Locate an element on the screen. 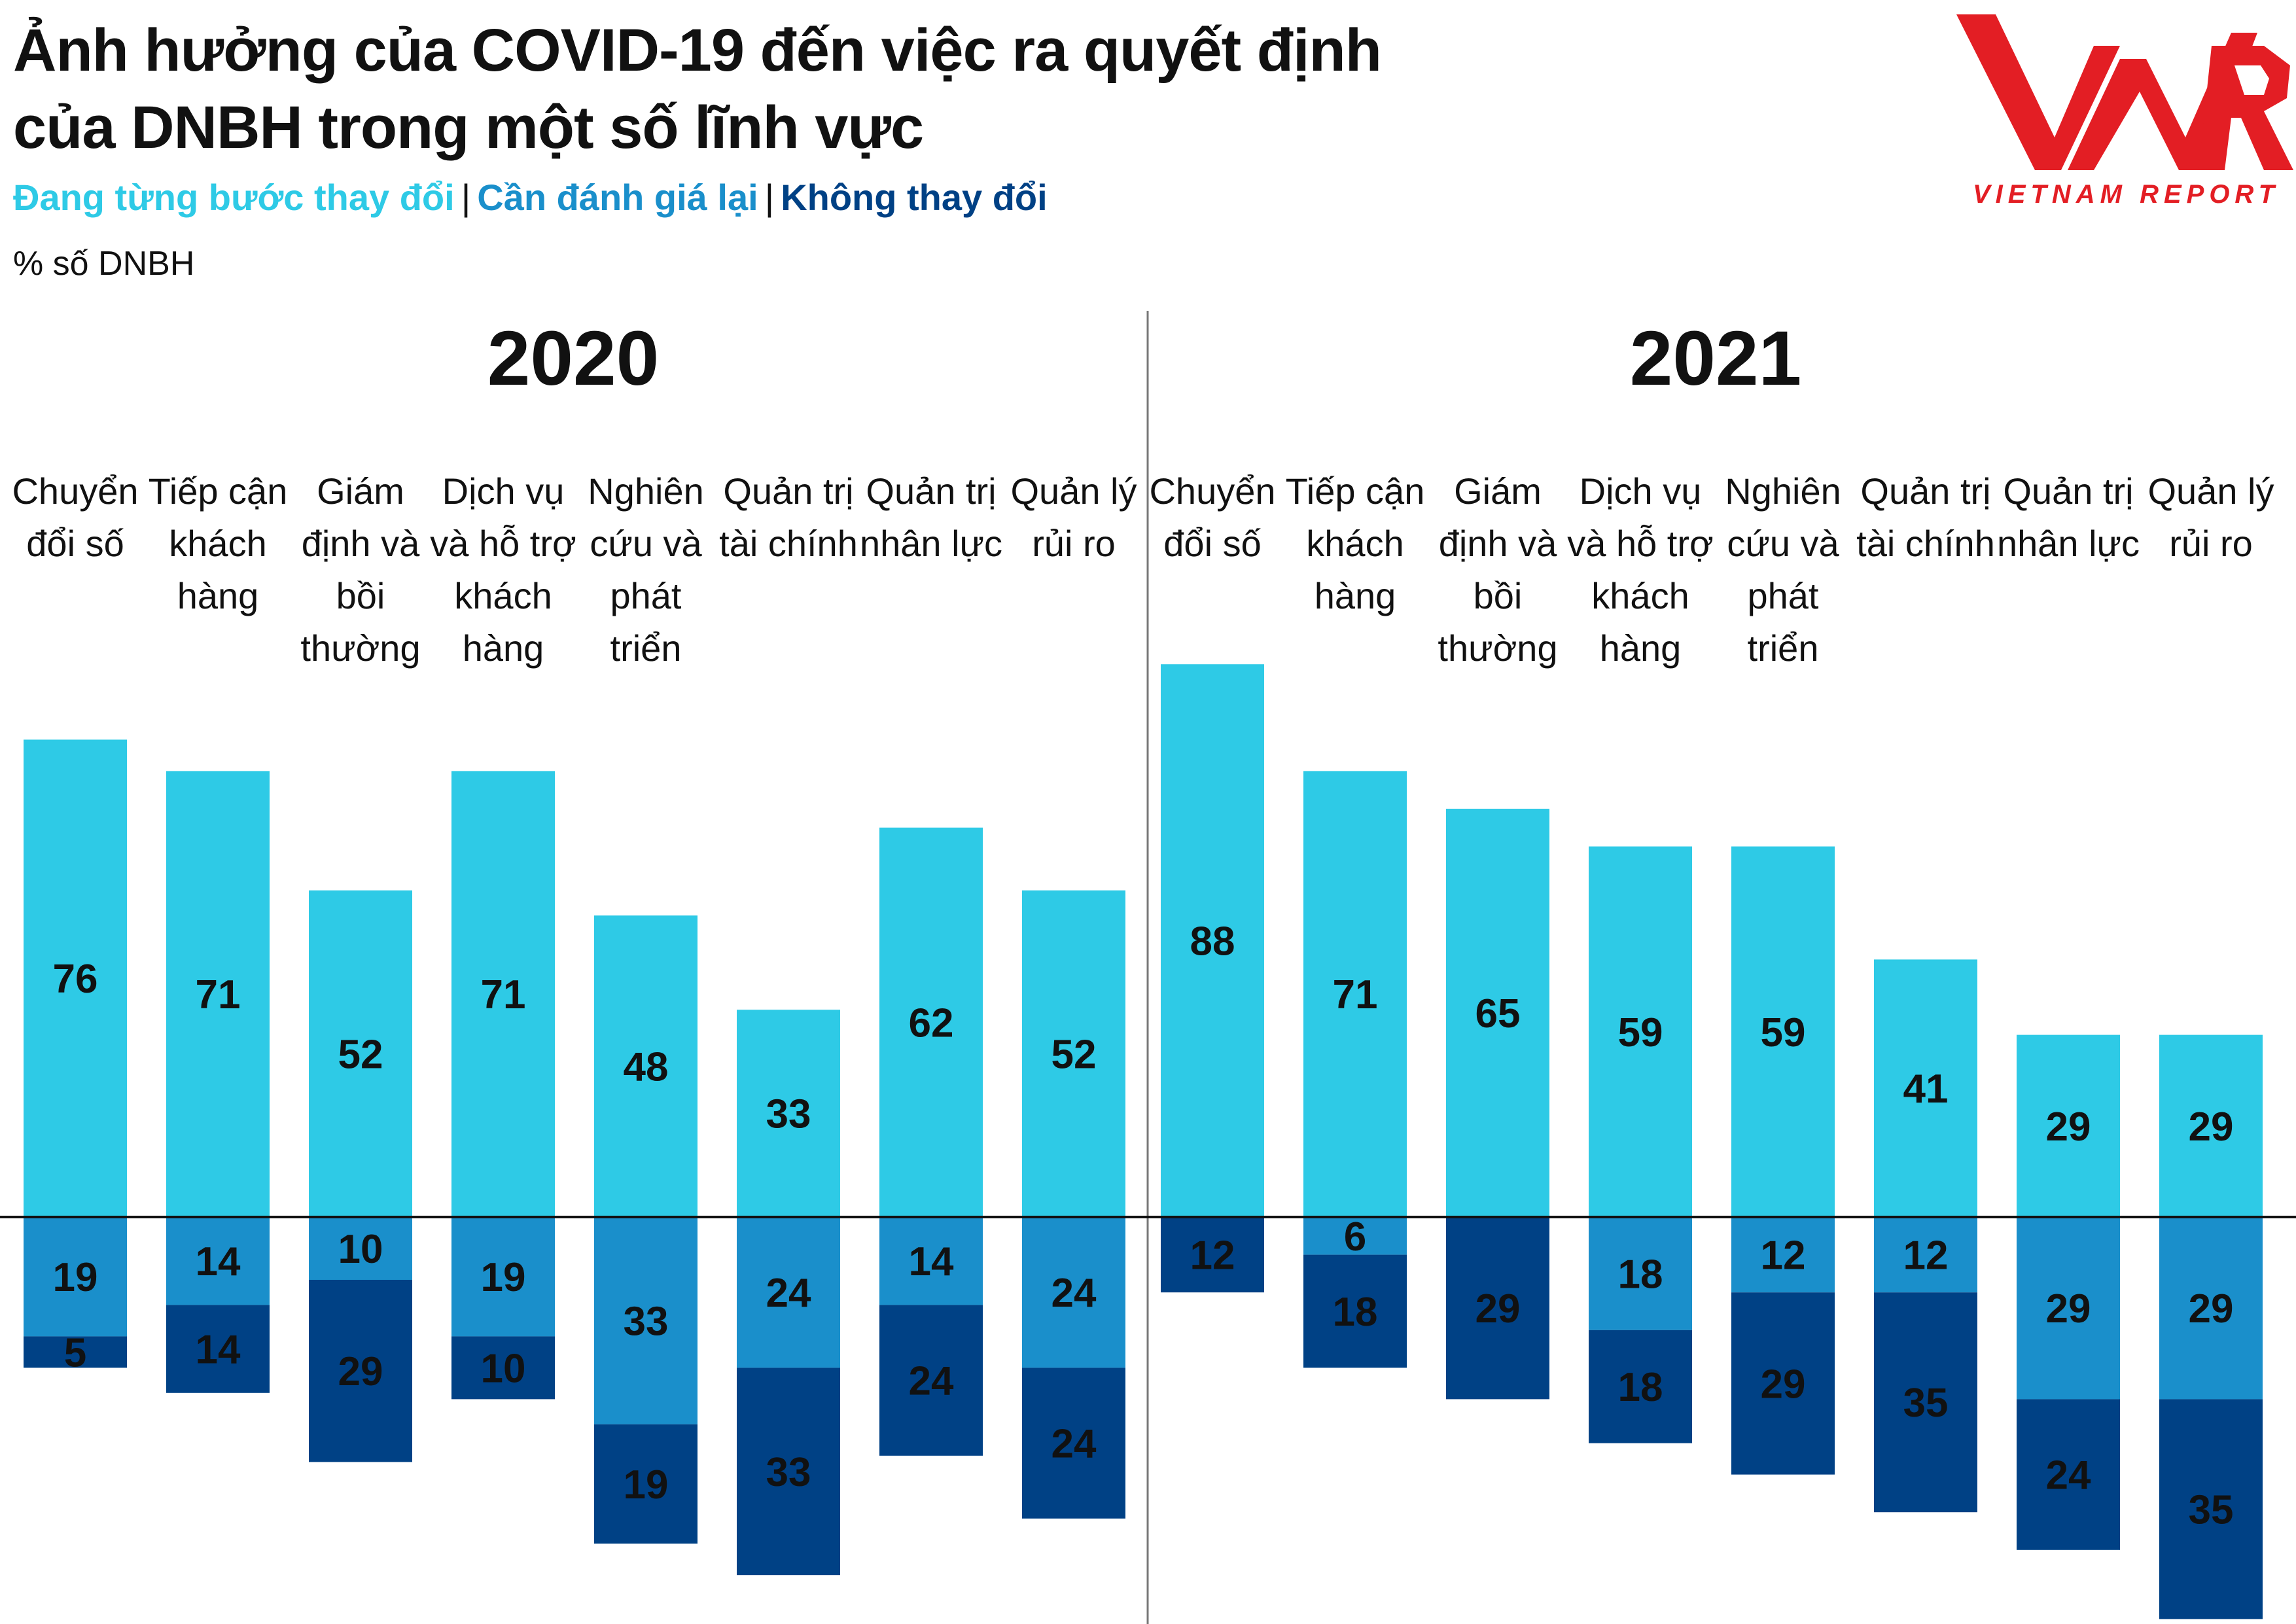  value-label-unchanged-2020-1: 14 is located at coordinates (218, 1350).